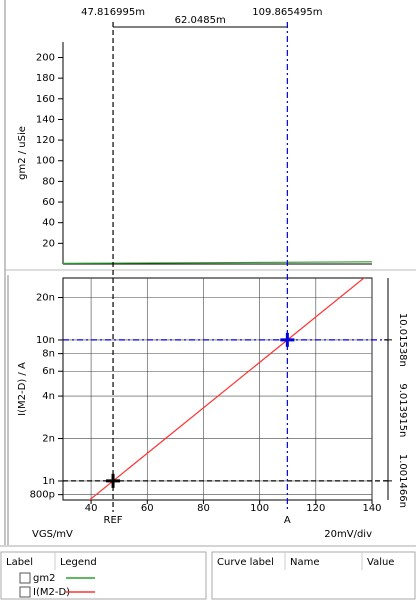  What do you see at coordinates (45, 161) in the screenshot?
I see `y-tick-label: 100` at bounding box center [45, 161].